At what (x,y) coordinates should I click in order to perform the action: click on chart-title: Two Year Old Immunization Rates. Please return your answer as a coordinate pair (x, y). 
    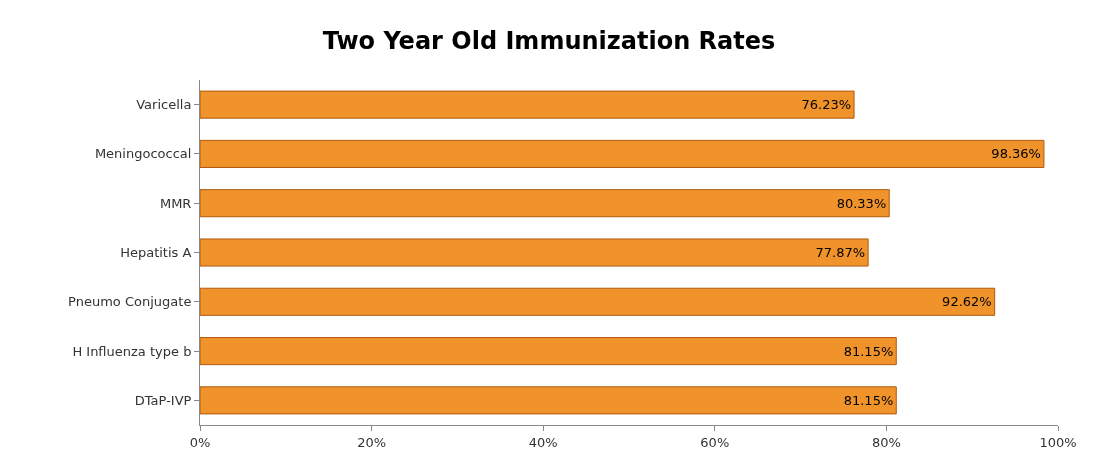
    Looking at the image, I should click on (549, 41).